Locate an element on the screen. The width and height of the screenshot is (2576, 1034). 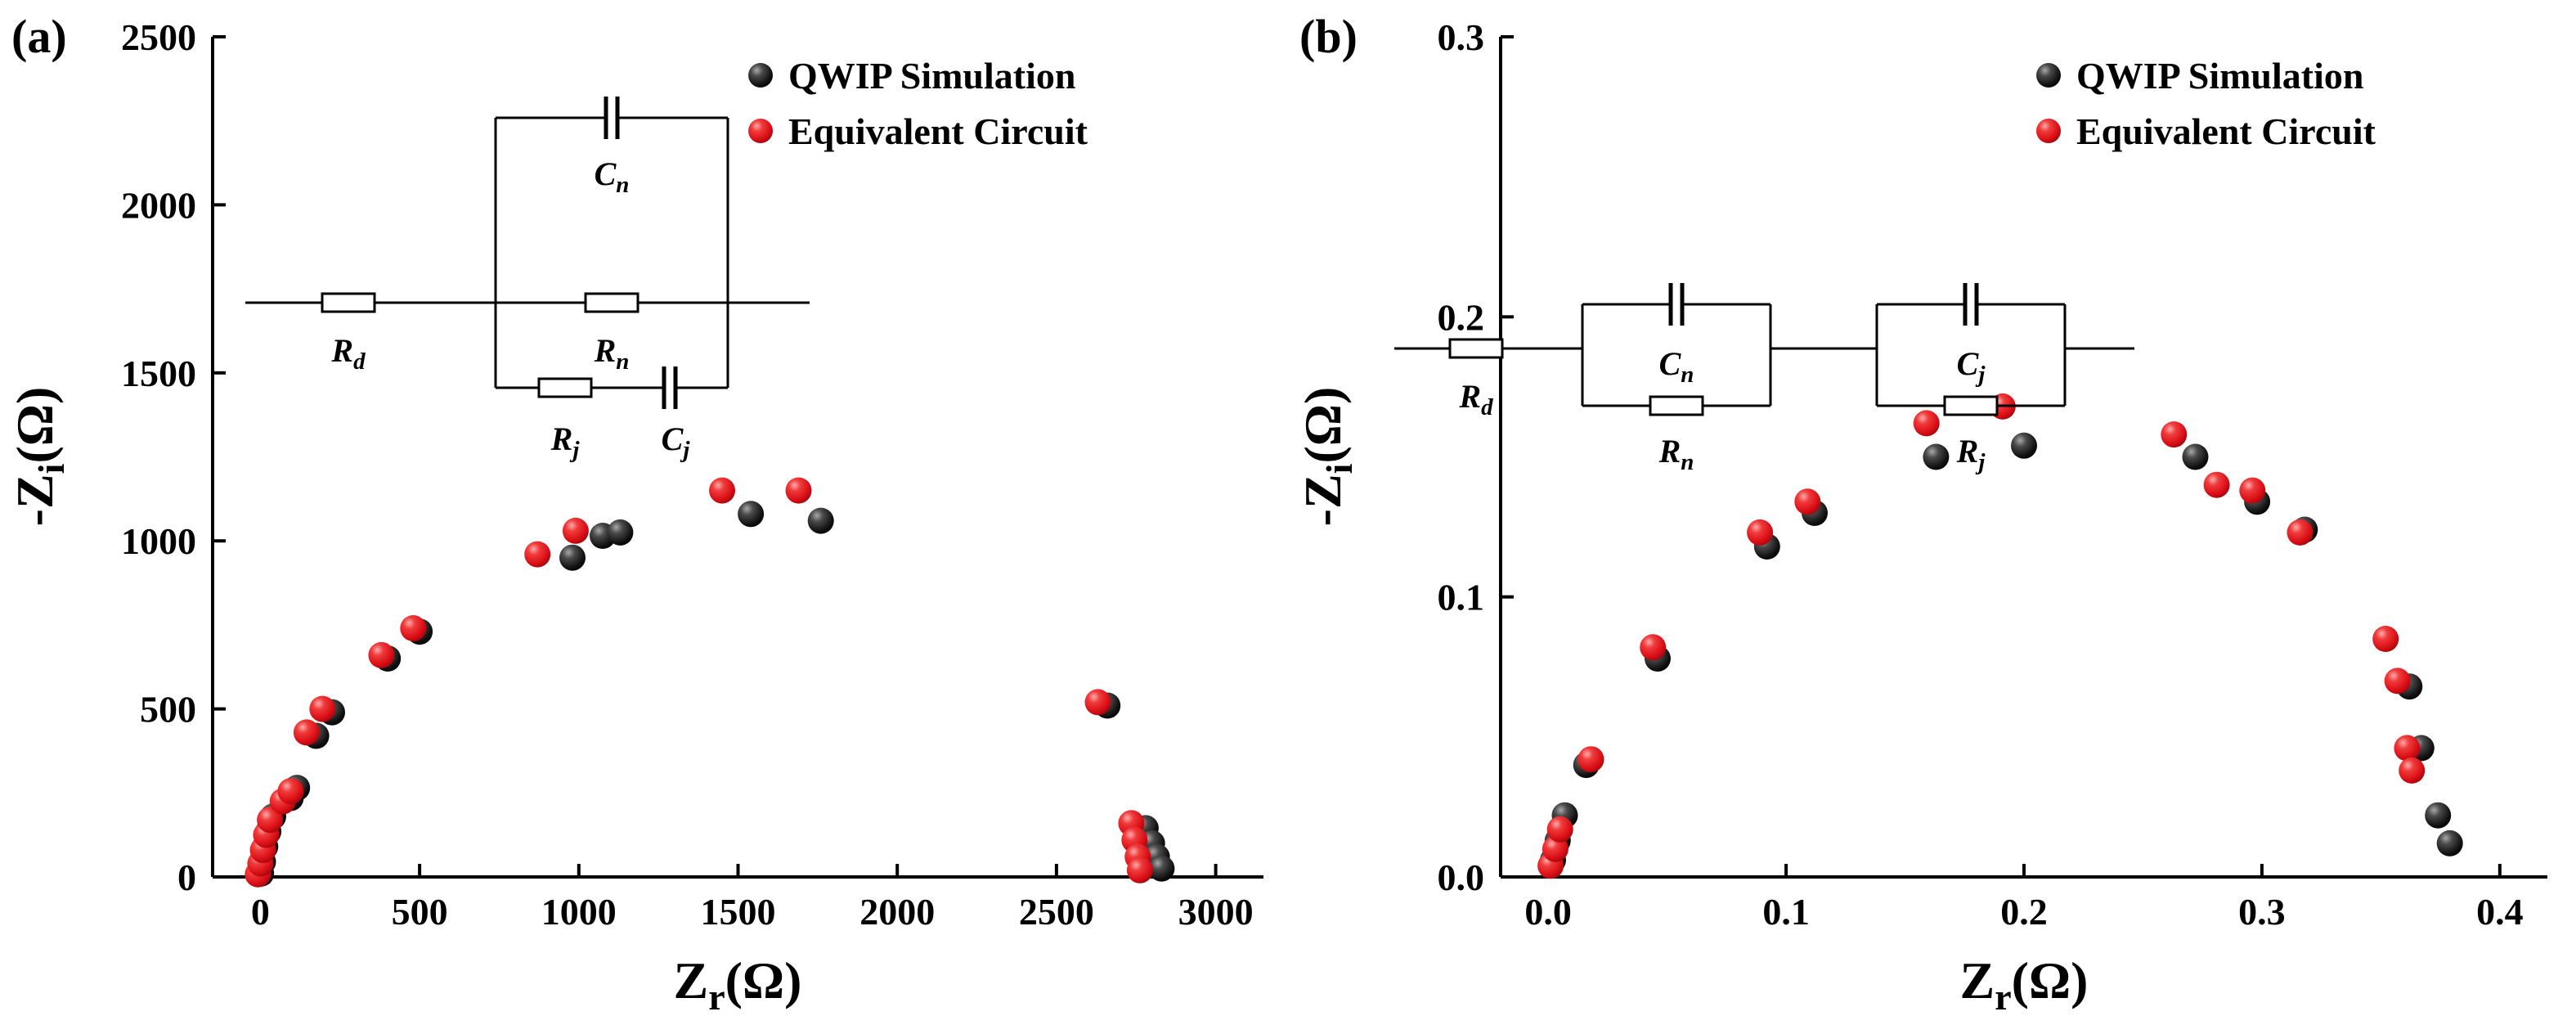
x-tick-label: 1500 is located at coordinates (738, 912).